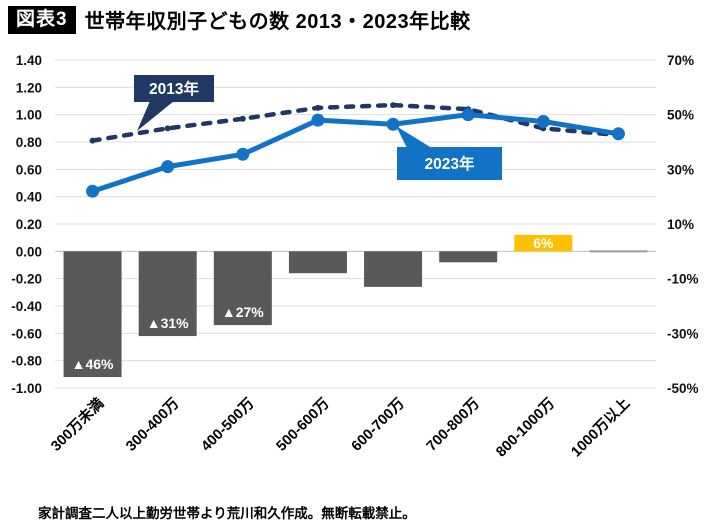  Describe the element at coordinates (153, 425) in the screenshot. I see `x-axis-label: 300-400万` at that location.